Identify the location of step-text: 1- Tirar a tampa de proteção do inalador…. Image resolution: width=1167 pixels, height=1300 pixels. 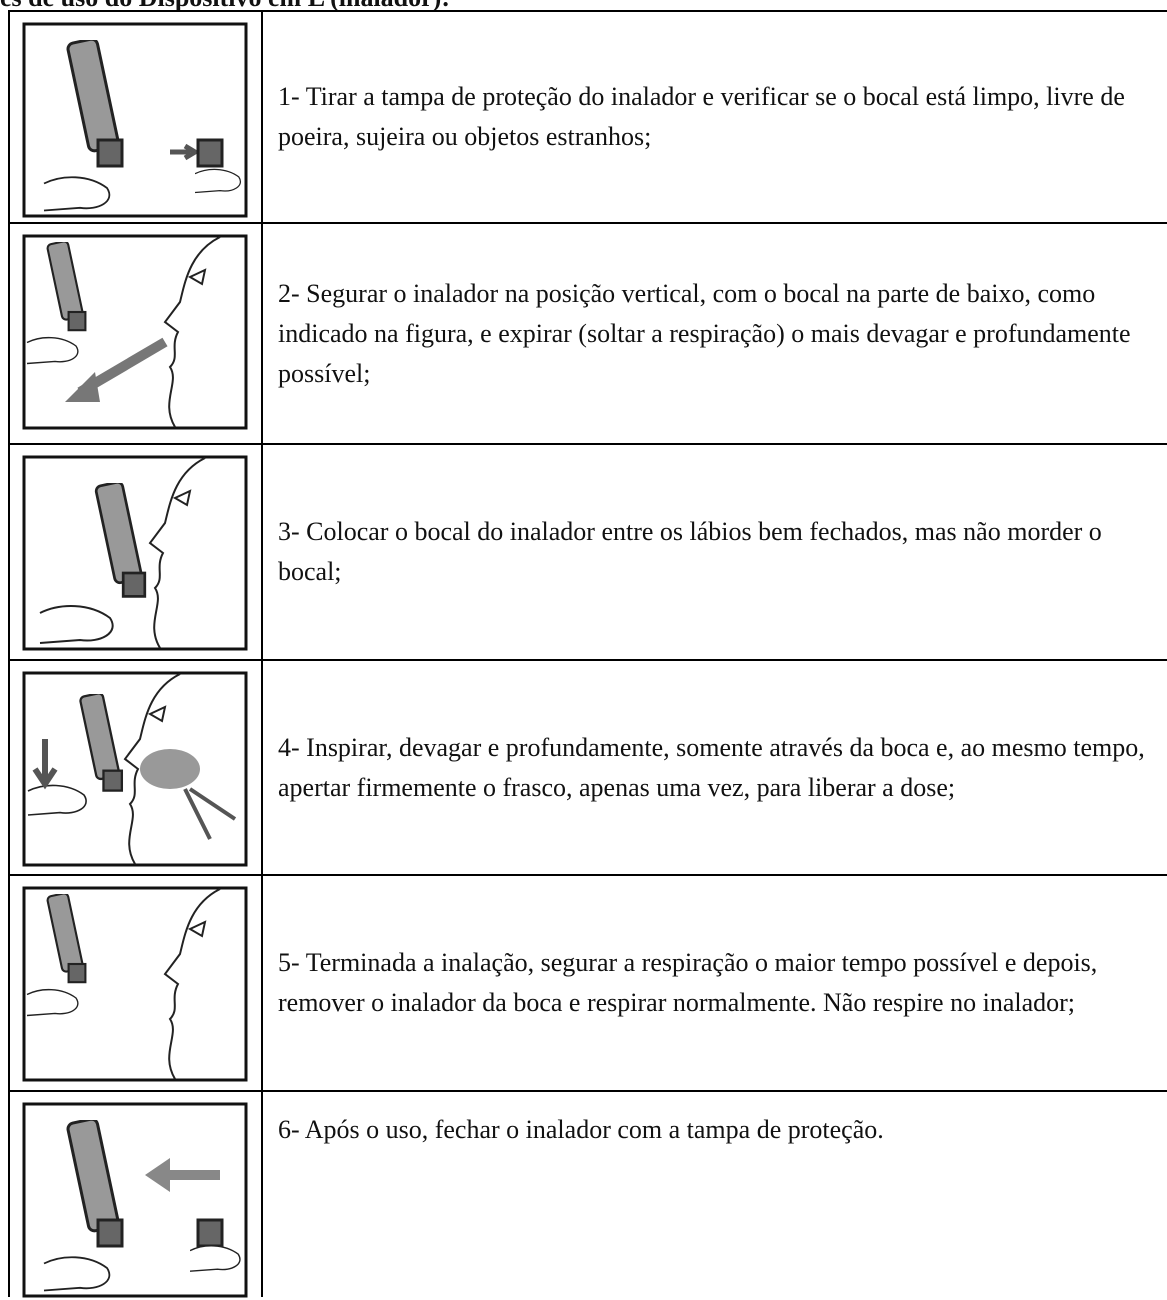
(701, 116).